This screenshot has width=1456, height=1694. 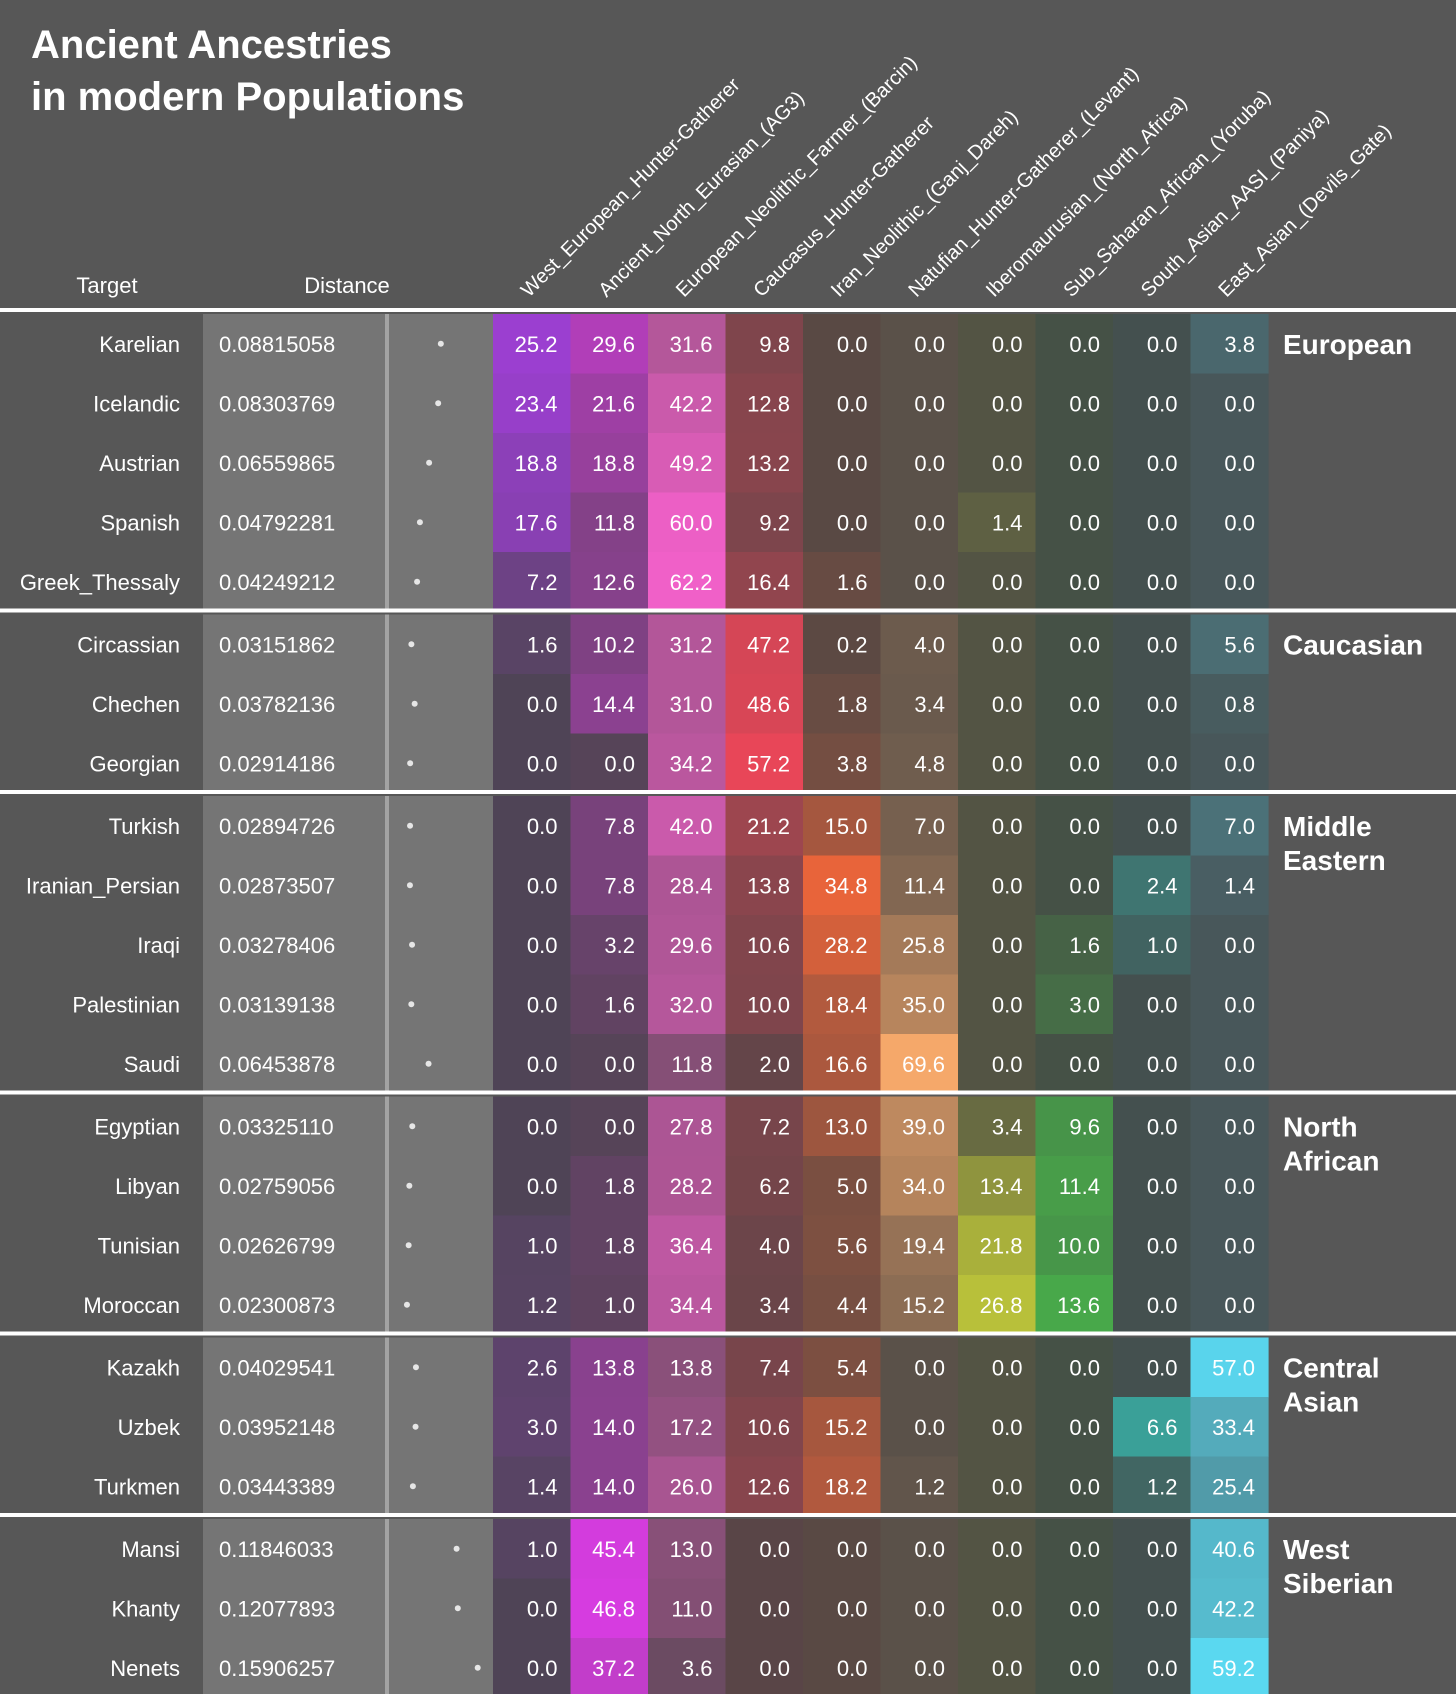 What do you see at coordinates (614, 522) in the screenshot?
I see `cell-value-label: 11.8` at bounding box center [614, 522].